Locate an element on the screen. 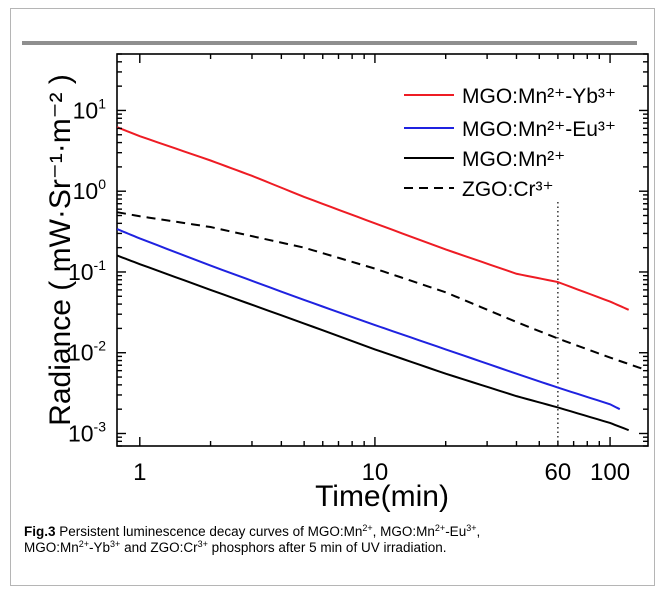 The image size is (662, 590). caption-fragment: , is located at coordinates (478, 531).